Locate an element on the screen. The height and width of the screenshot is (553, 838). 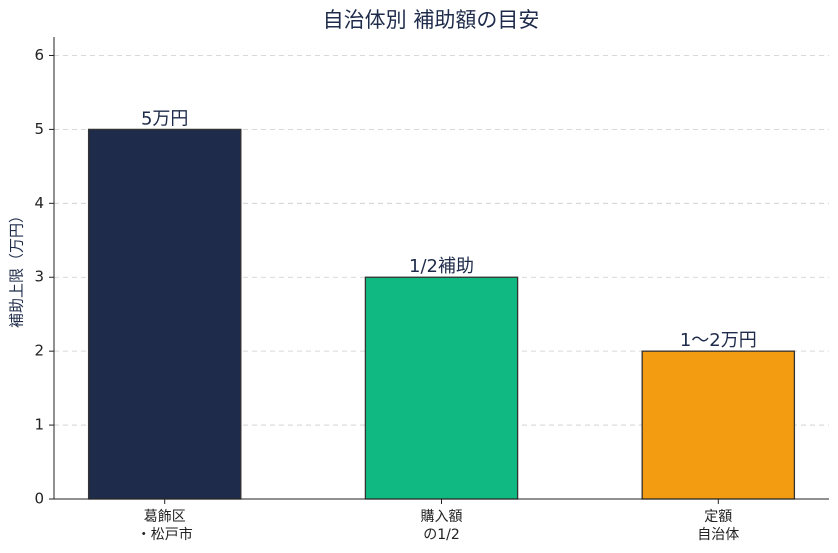
y-tick-label: 1 is located at coordinates (39, 425).